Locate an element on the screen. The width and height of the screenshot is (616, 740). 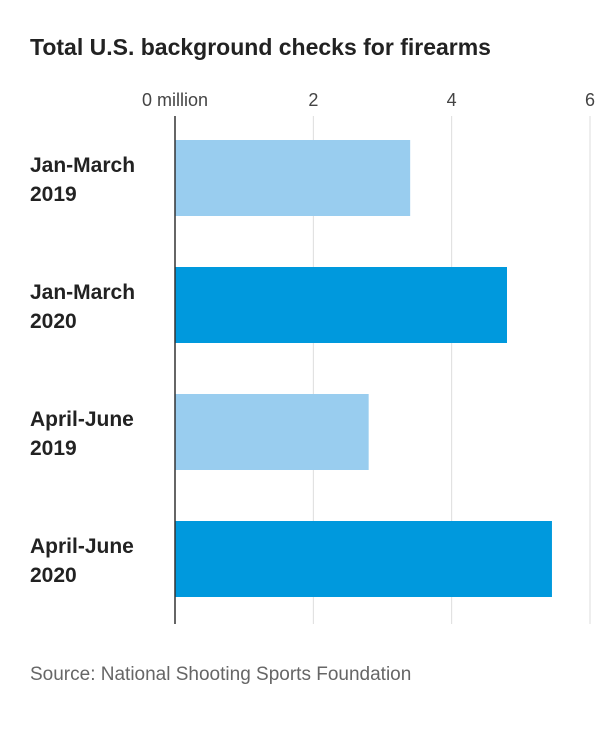
x-tick-label: 0 million is located at coordinates (175, 100).